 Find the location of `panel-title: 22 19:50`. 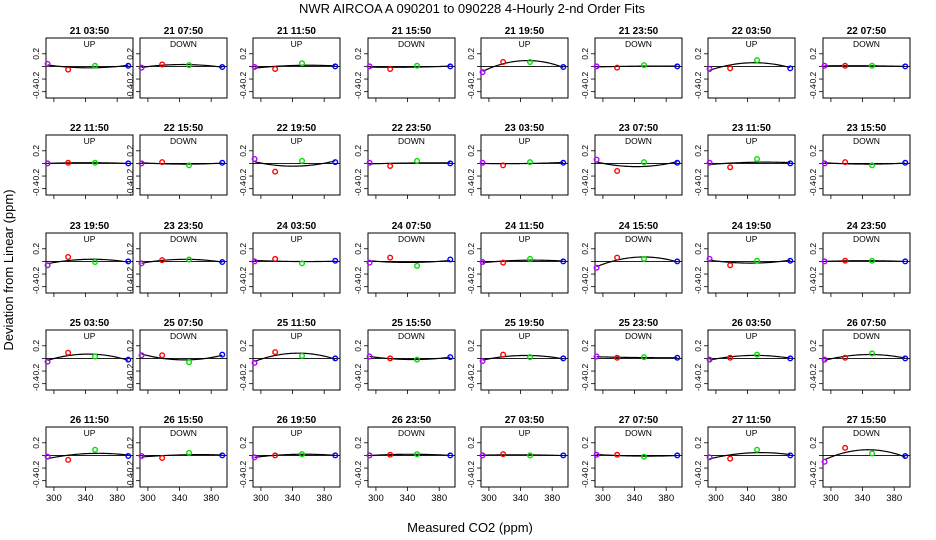

panel-title: 22 19:50 is located at coordinates (297, 128).